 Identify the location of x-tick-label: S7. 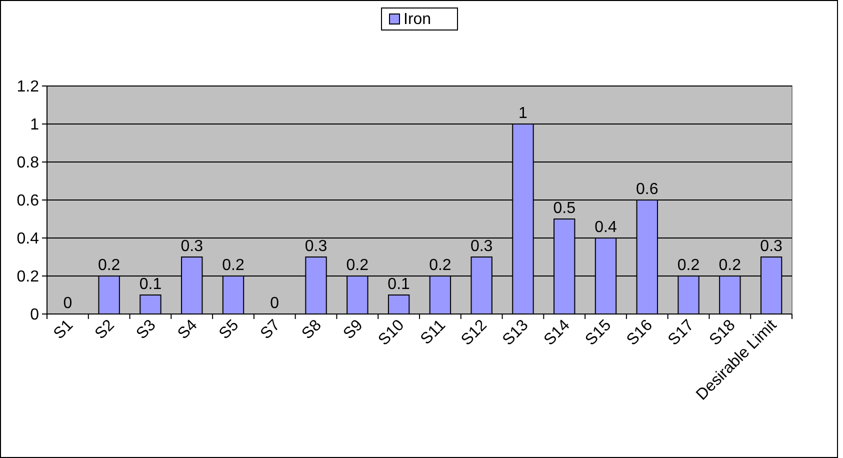
(271, 329).